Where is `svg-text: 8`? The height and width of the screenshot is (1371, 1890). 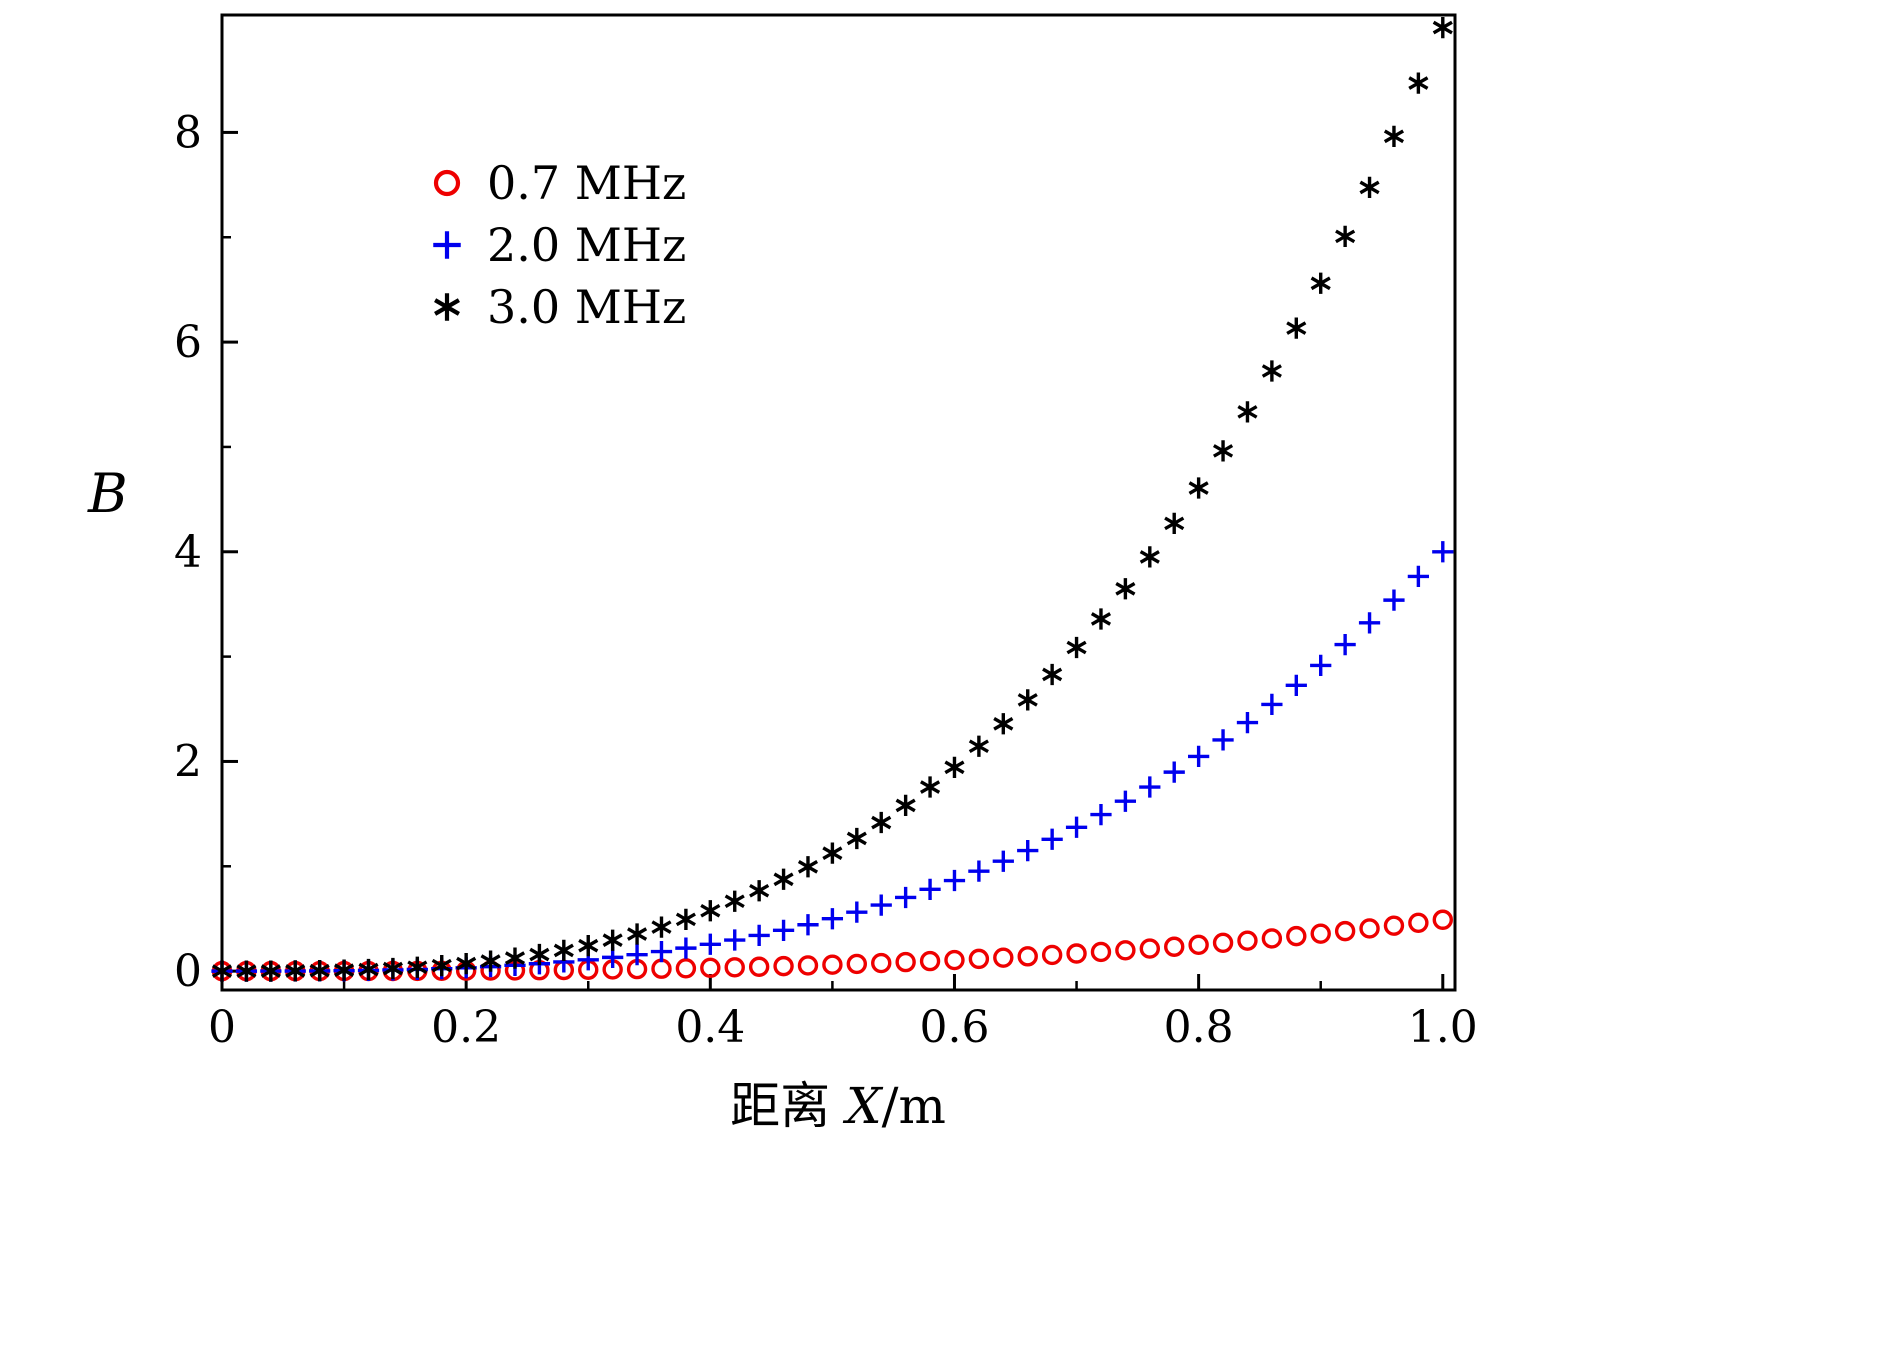
svg-text: 8 is located at coordinates (188, 132).